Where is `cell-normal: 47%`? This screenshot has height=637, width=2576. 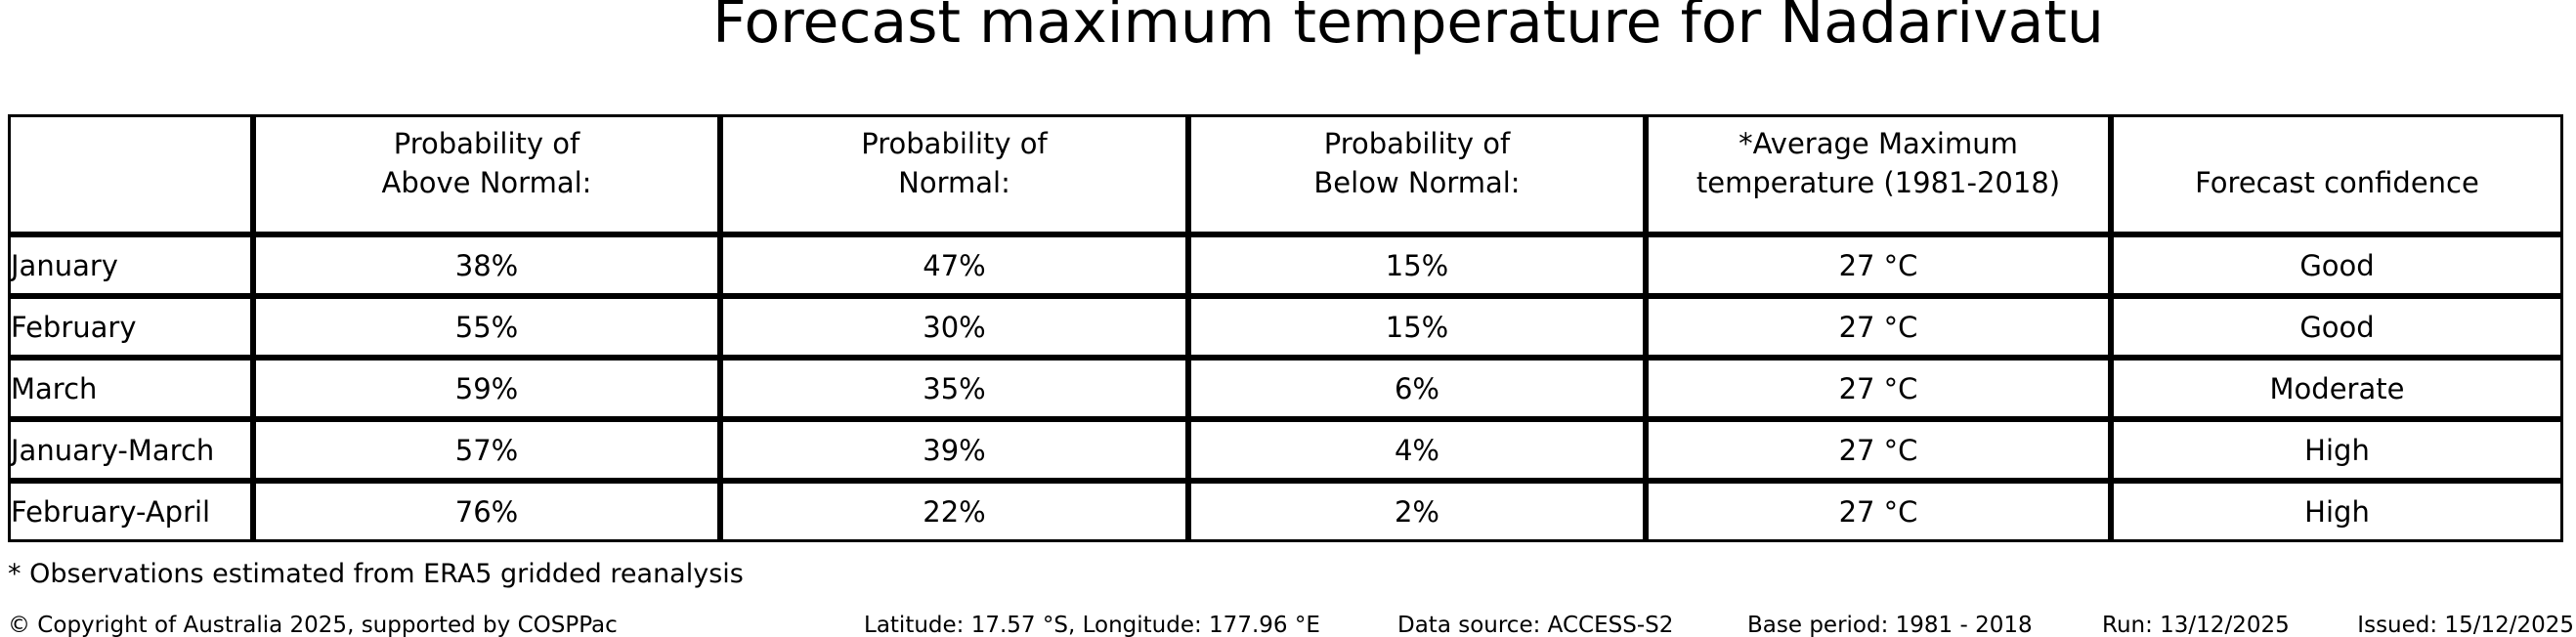 cell-normal: 47% is located at coordinates (954, 265).